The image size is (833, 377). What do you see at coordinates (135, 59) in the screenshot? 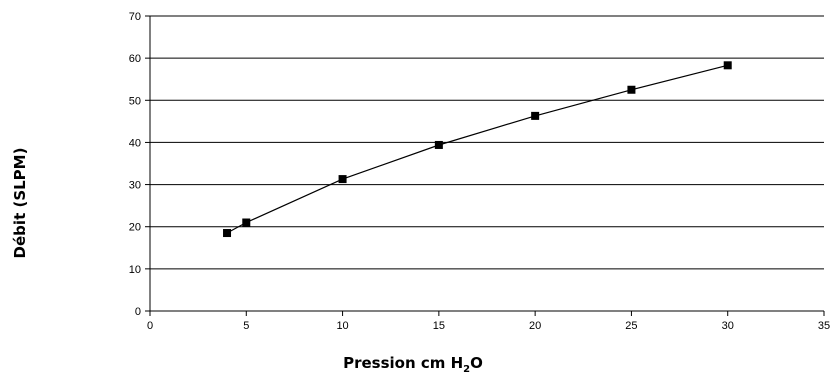
I see `y-tick-label-6: 60` at bounding box center [135, 59].